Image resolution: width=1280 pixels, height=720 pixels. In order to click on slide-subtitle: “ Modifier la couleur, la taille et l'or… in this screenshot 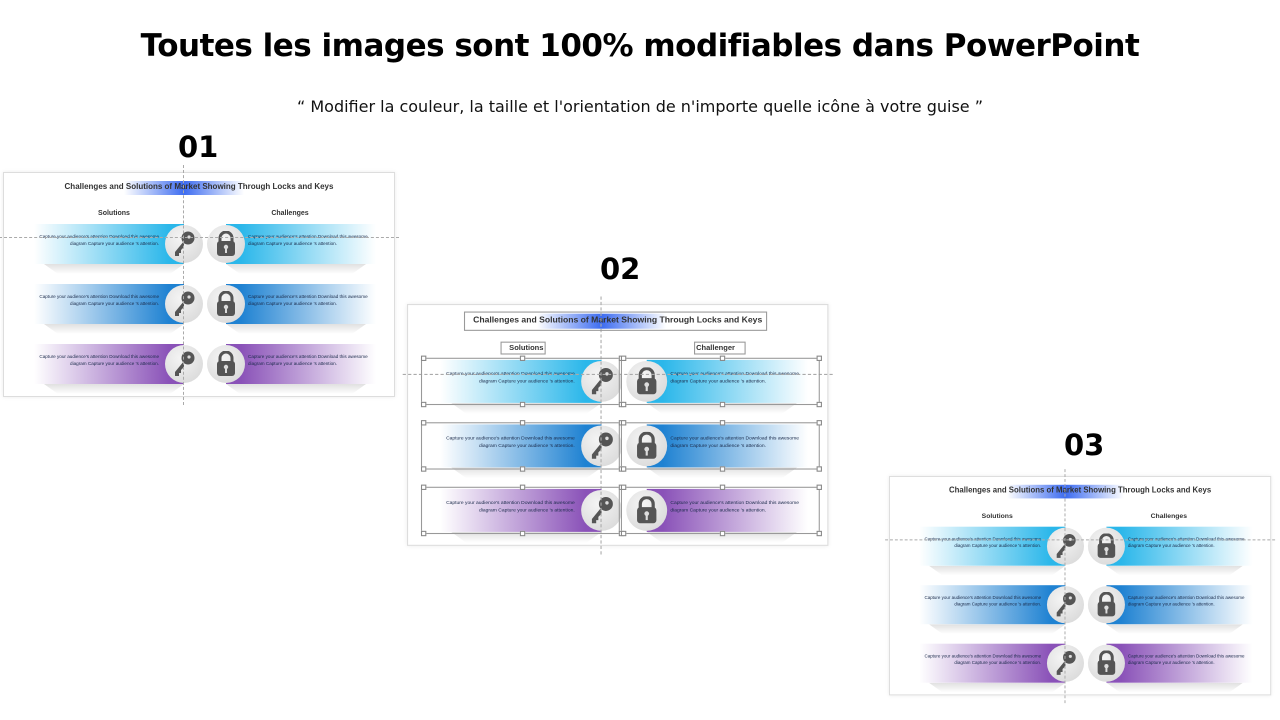, I will do `click(640, 106)`.